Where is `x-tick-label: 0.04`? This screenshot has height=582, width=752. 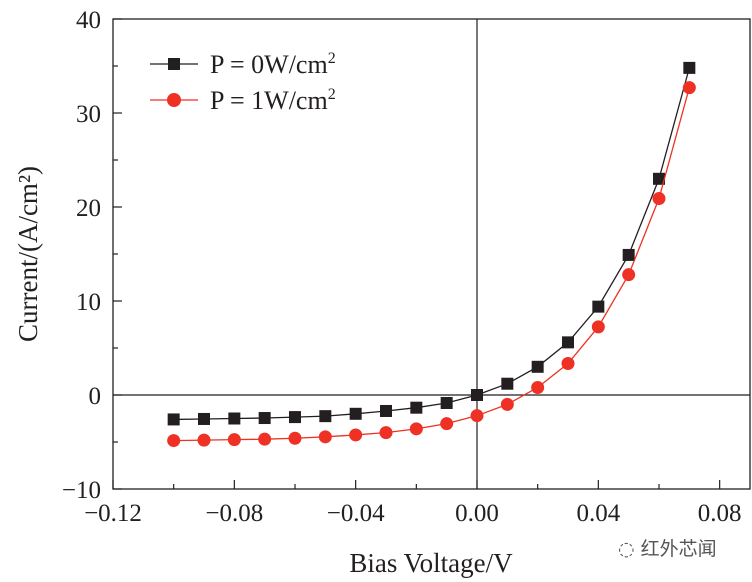 x-tick-label: 0.04 is located at coordinates (598, 513).